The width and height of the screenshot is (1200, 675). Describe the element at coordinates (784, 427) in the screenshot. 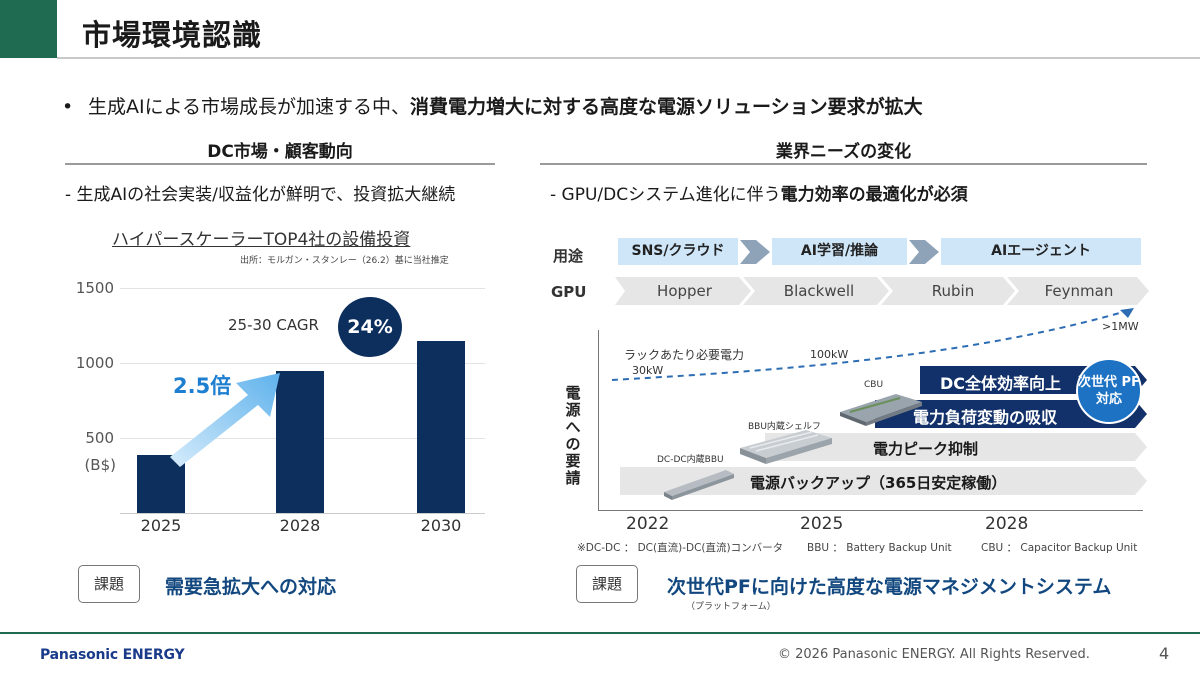

I see `bbu-shelf-label: BBU内蔵シェルフ` at that location.